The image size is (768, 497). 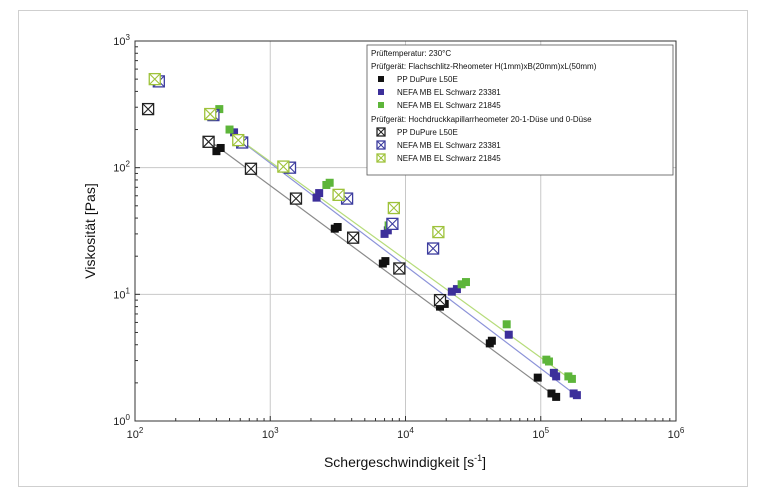 I want to click on x-tick-label: 10⁴, so click(x=405, y=433).